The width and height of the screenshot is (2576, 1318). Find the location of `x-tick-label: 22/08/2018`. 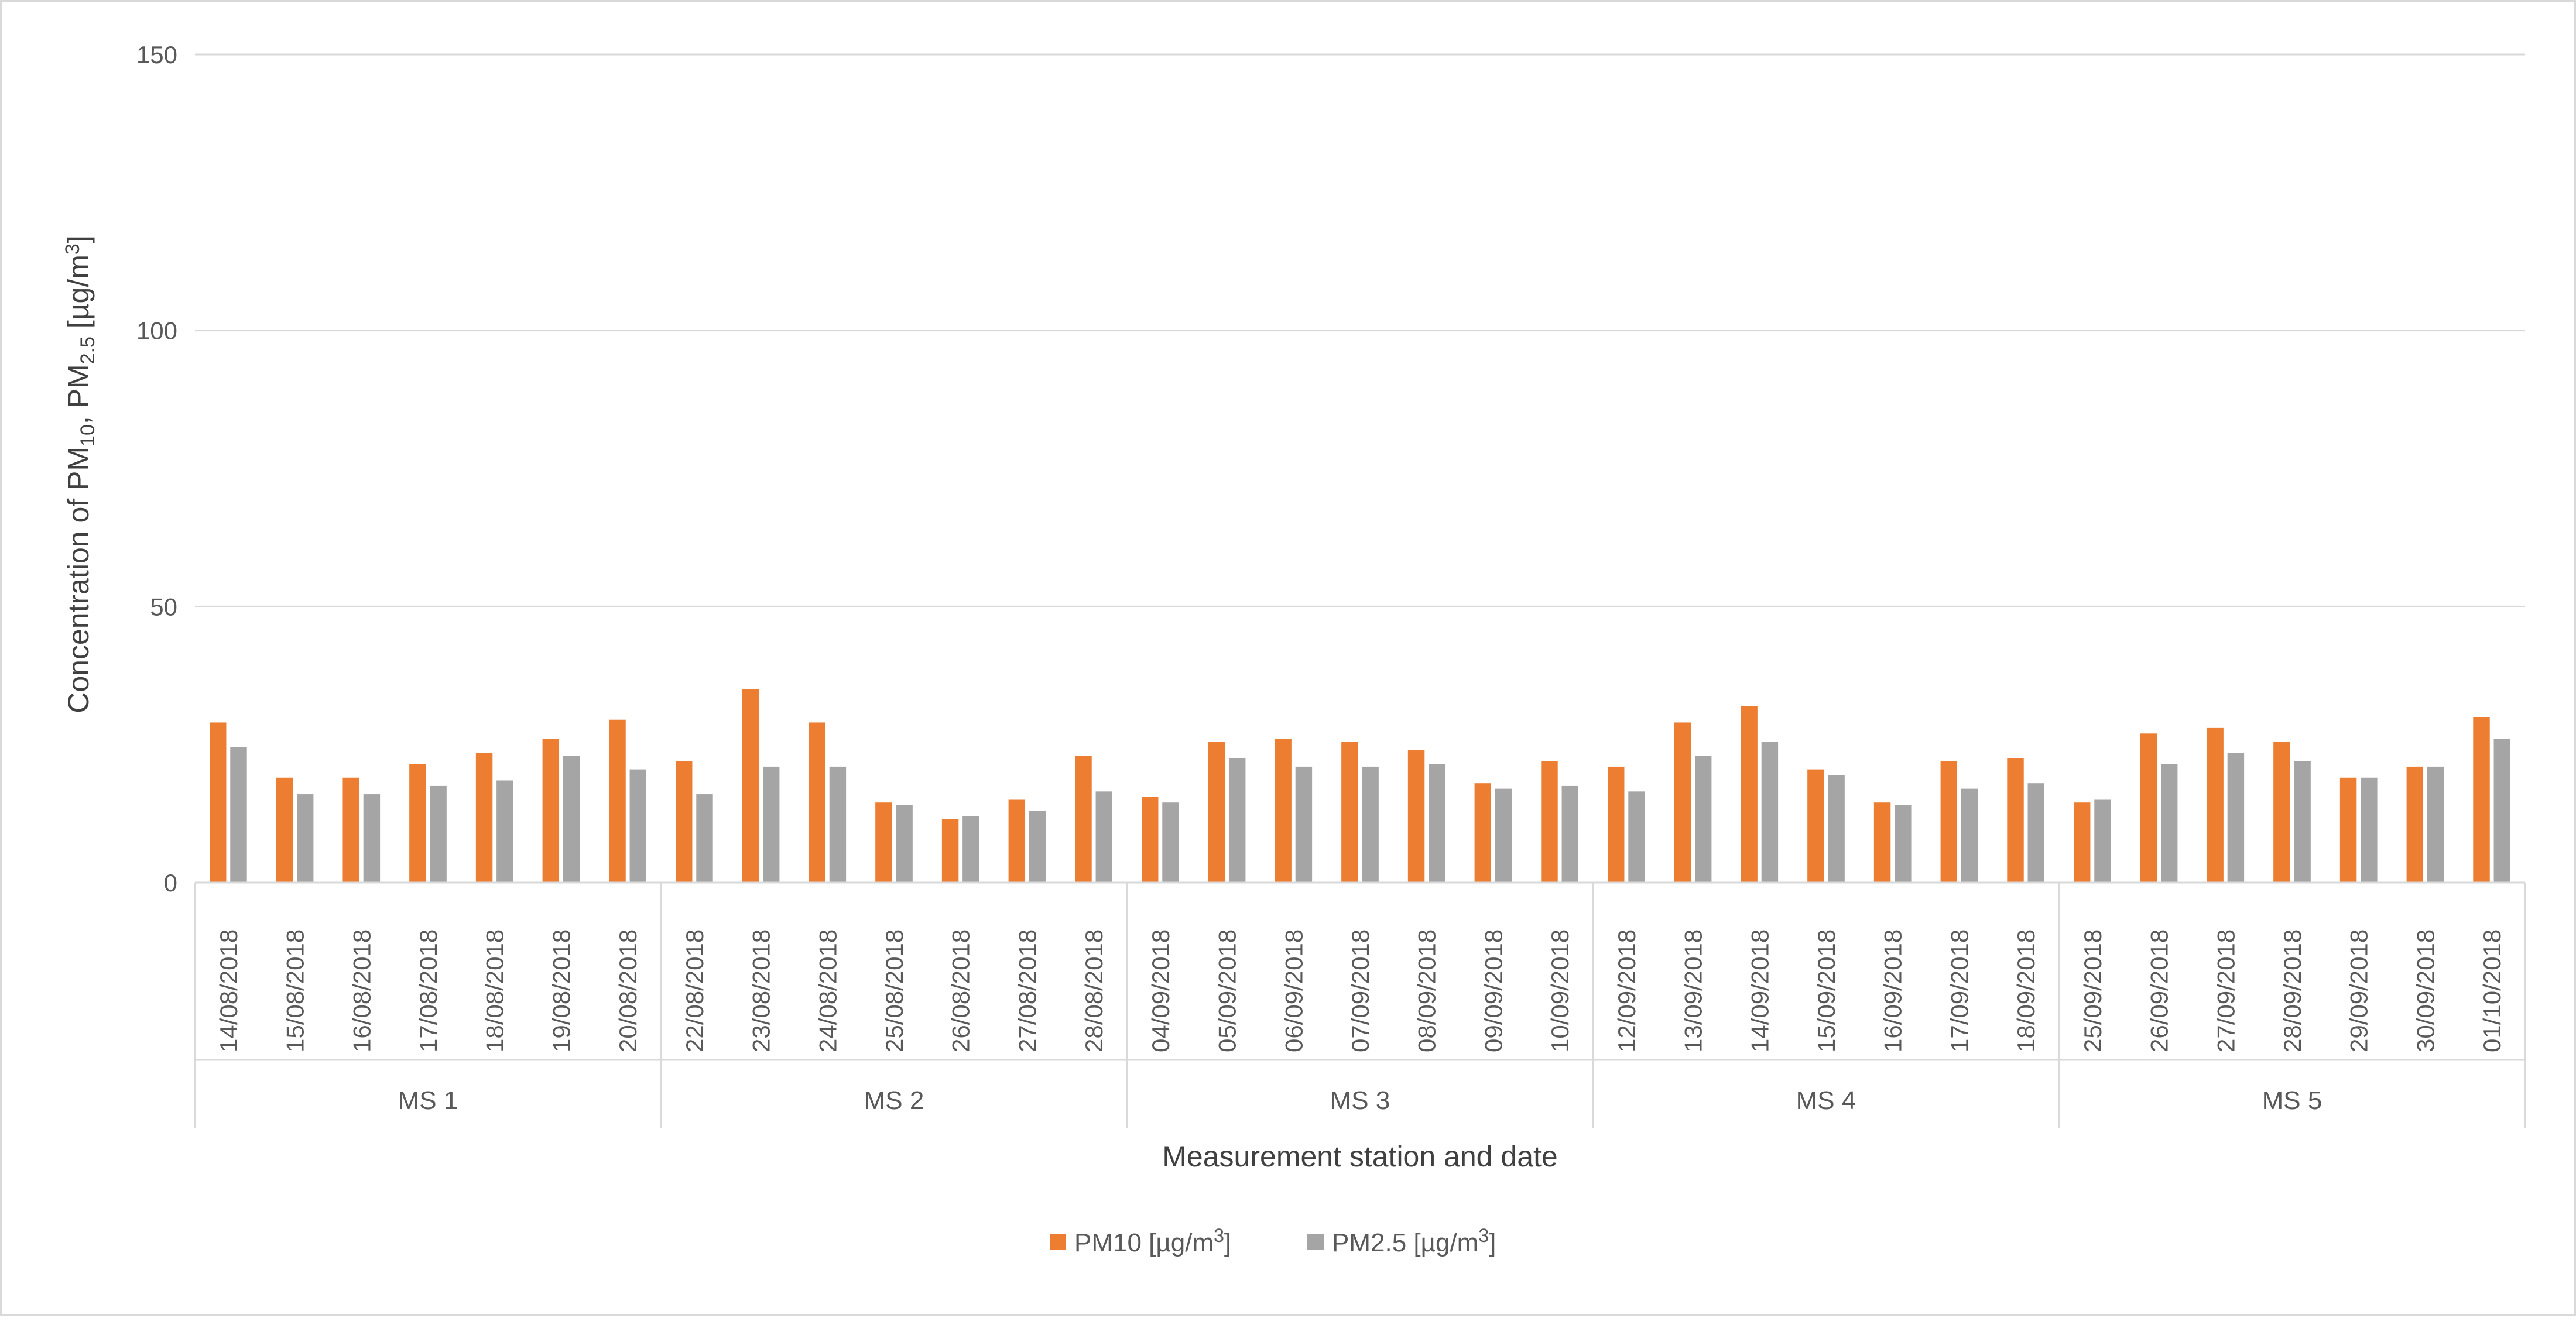

x-tick-label: 22/08/2018 is located at coordinates (694, 990).